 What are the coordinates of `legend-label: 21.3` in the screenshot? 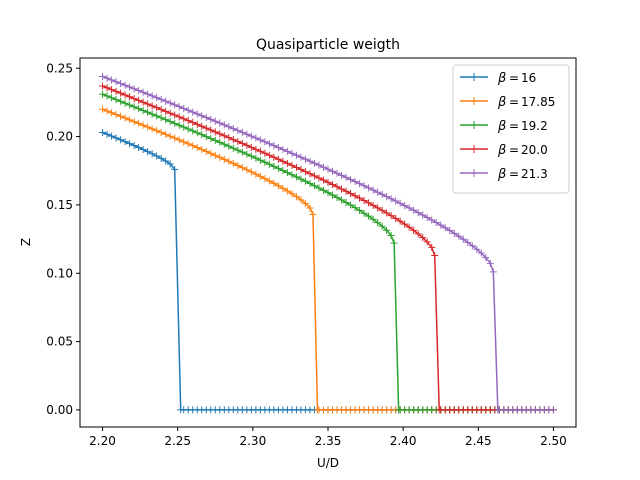 It's located at (534, 174).